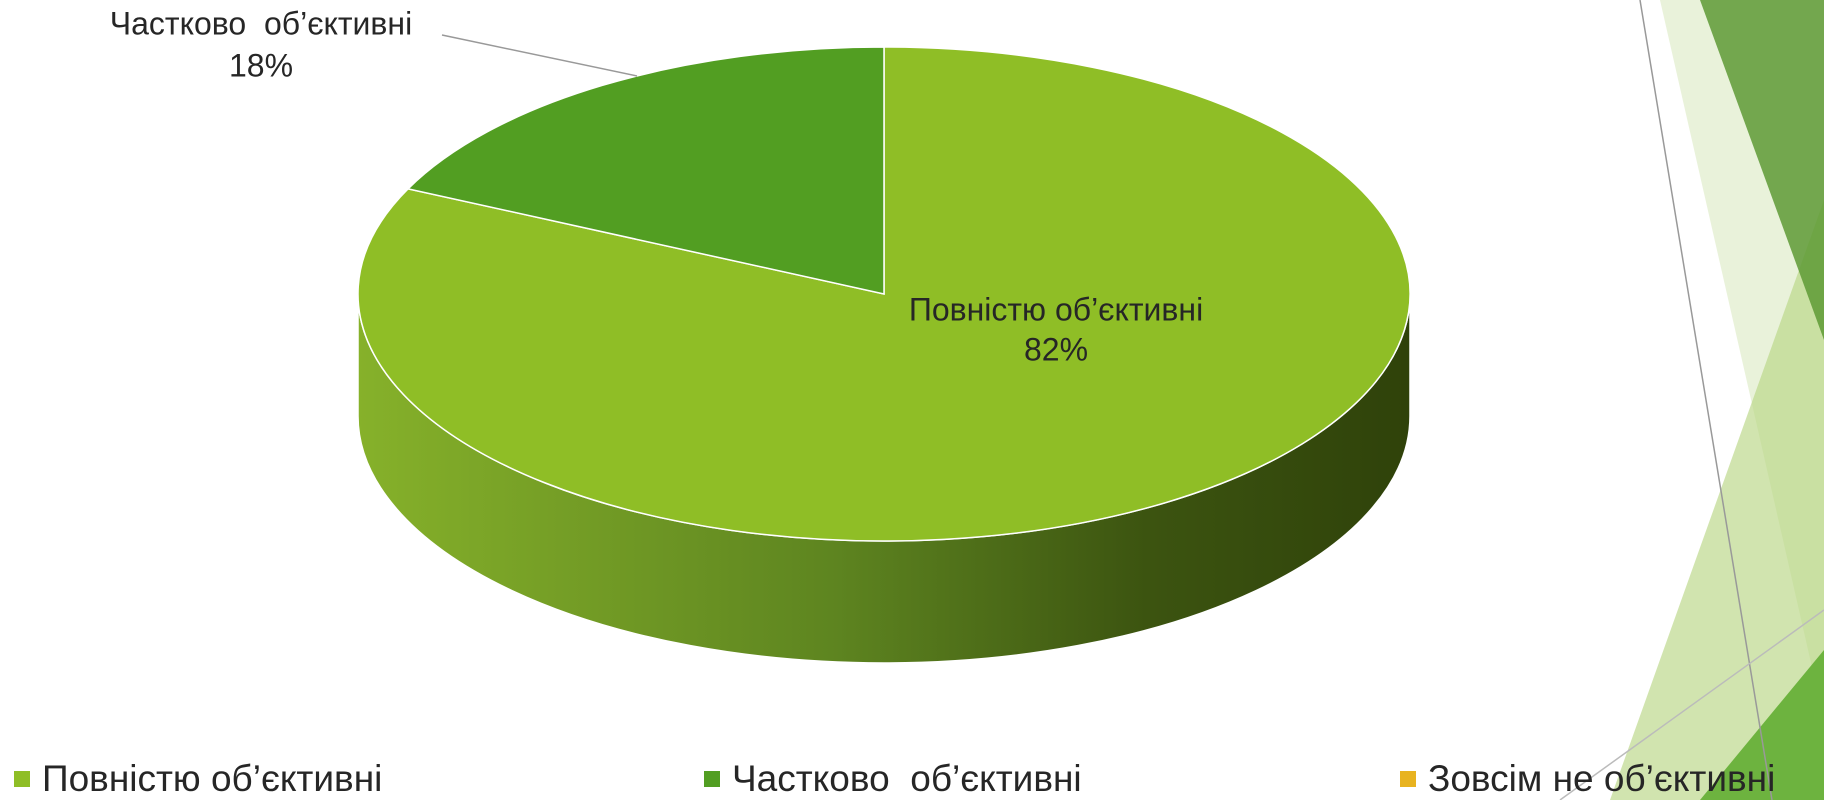  I want to click on data-label-category: Повністю об’єктивні, so click(1056, 309).